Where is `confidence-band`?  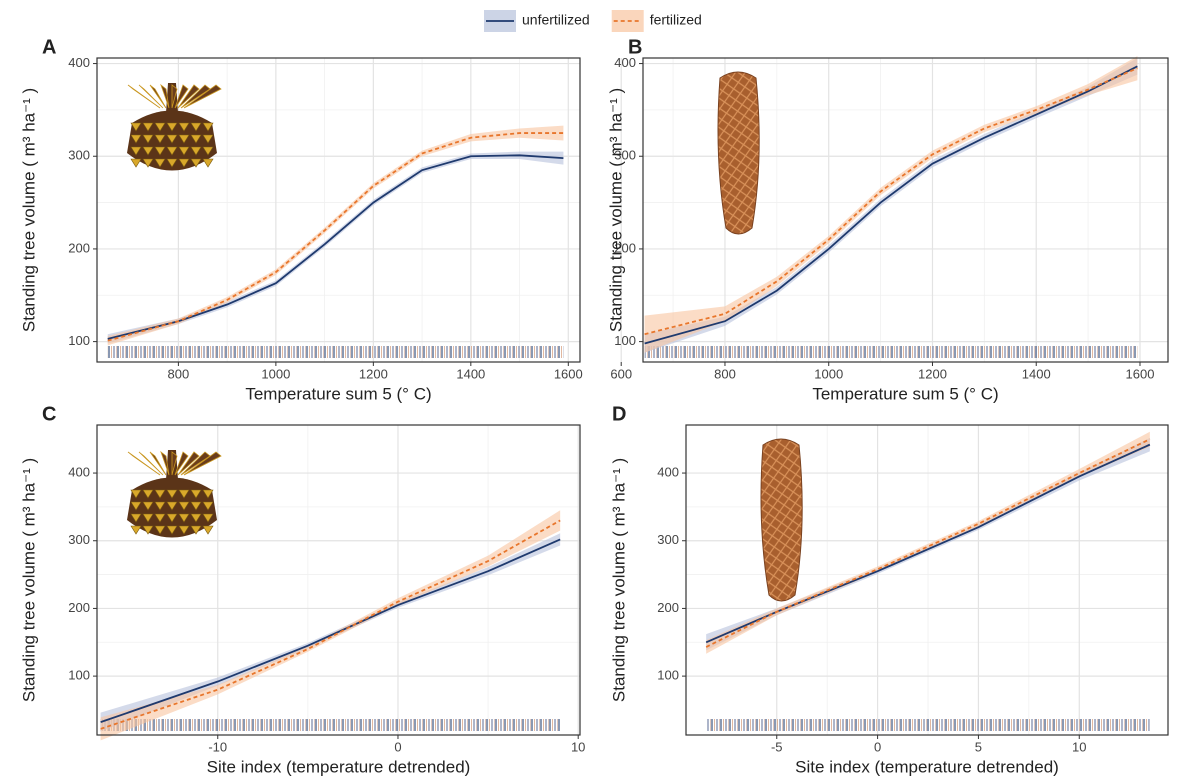 confidence-band is located at coordinates (335, 247).